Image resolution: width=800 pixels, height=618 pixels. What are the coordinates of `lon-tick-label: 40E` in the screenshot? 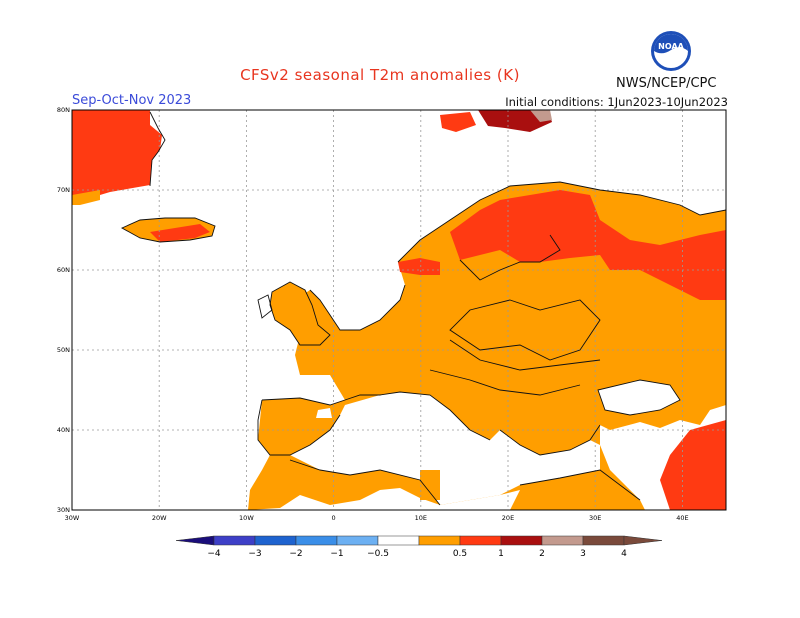 It's located at (682, 518).